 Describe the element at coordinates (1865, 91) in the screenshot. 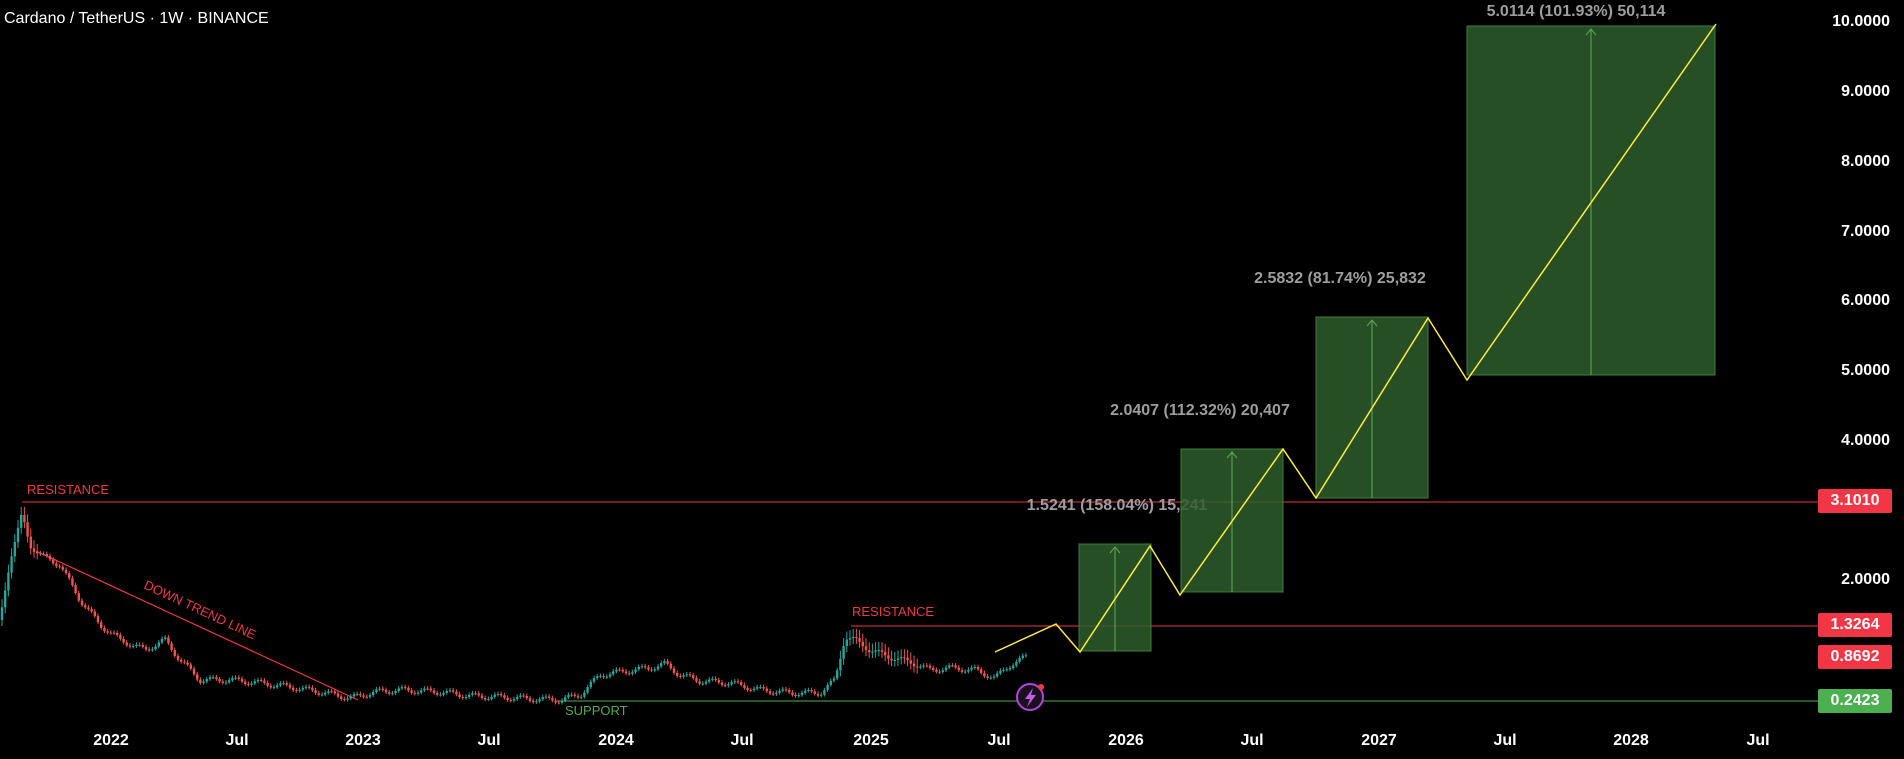

I see `y-tick-label: 9.0000` at that location.